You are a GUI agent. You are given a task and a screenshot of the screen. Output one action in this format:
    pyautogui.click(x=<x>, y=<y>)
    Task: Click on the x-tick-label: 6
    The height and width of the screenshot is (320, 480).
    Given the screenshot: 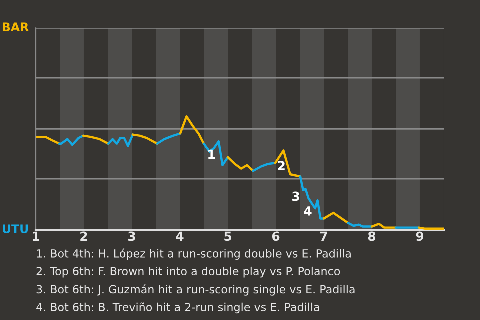 What is the action you would take?
    pyautogui.click(x=276, y=237)
    